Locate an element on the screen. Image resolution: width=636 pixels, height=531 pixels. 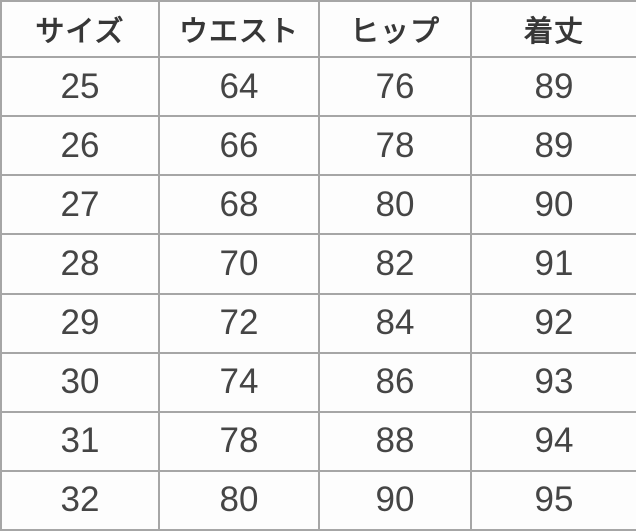
table-cell: 76 is located at coordinates (395, 86).